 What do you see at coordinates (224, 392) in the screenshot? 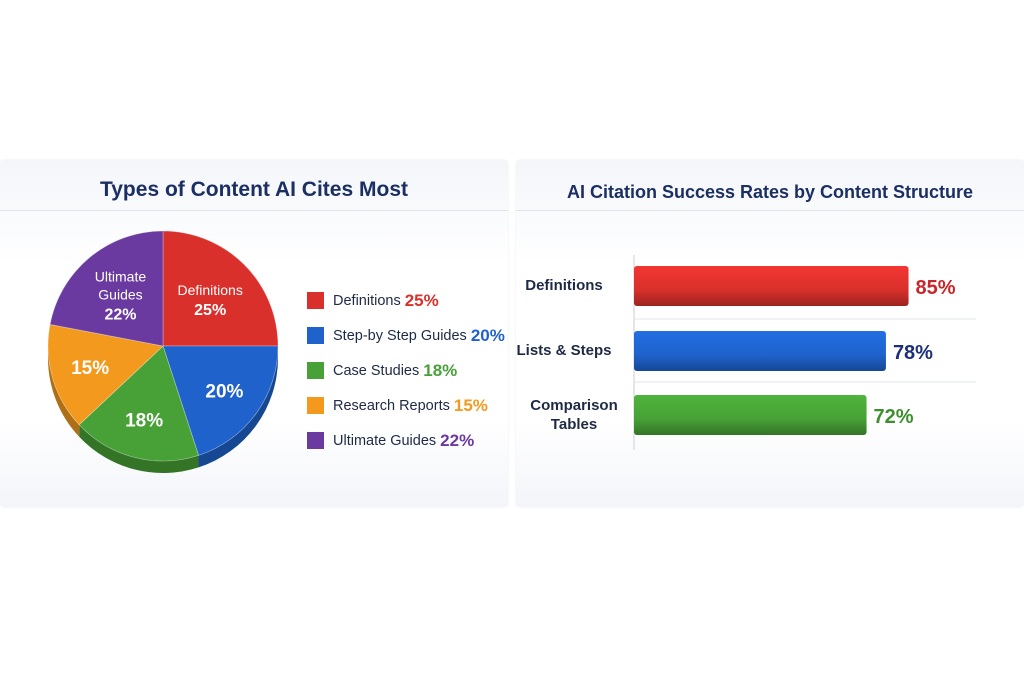
I see `pie-slice-label-step-by-step-guides: 20%` at bounding box center [224, 392].